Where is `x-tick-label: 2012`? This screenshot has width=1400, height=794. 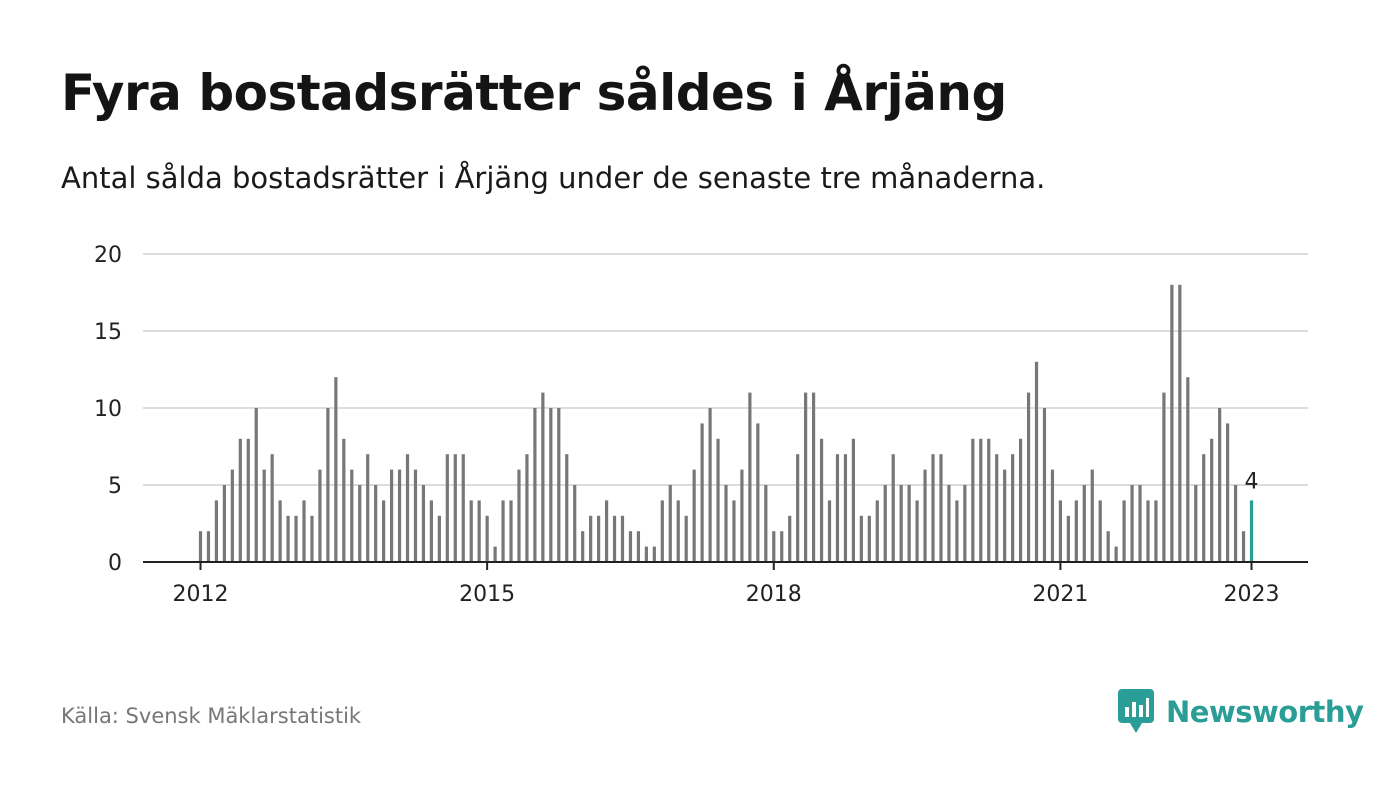
x-tick-label: 2012 is located at coordinates (201, 594).